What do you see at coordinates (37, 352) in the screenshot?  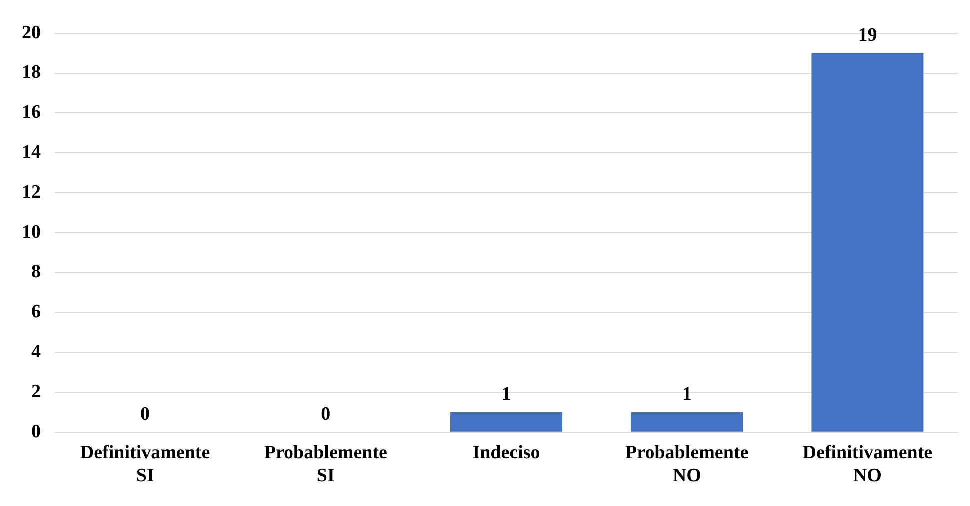 I see `y-tick-label: 4` at bounding box center [37, 352].